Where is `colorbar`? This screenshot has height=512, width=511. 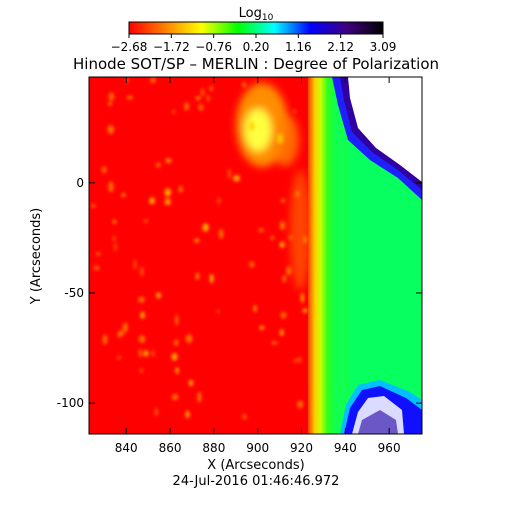 colorbar is located at coordinates (256, 28).